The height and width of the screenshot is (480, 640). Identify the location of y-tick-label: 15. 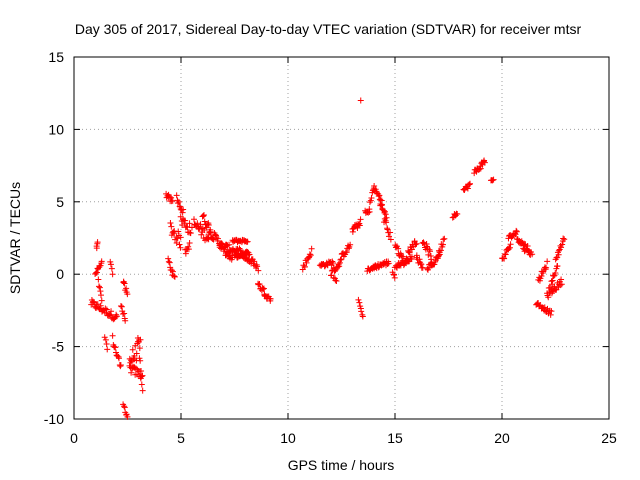
(56, 57).